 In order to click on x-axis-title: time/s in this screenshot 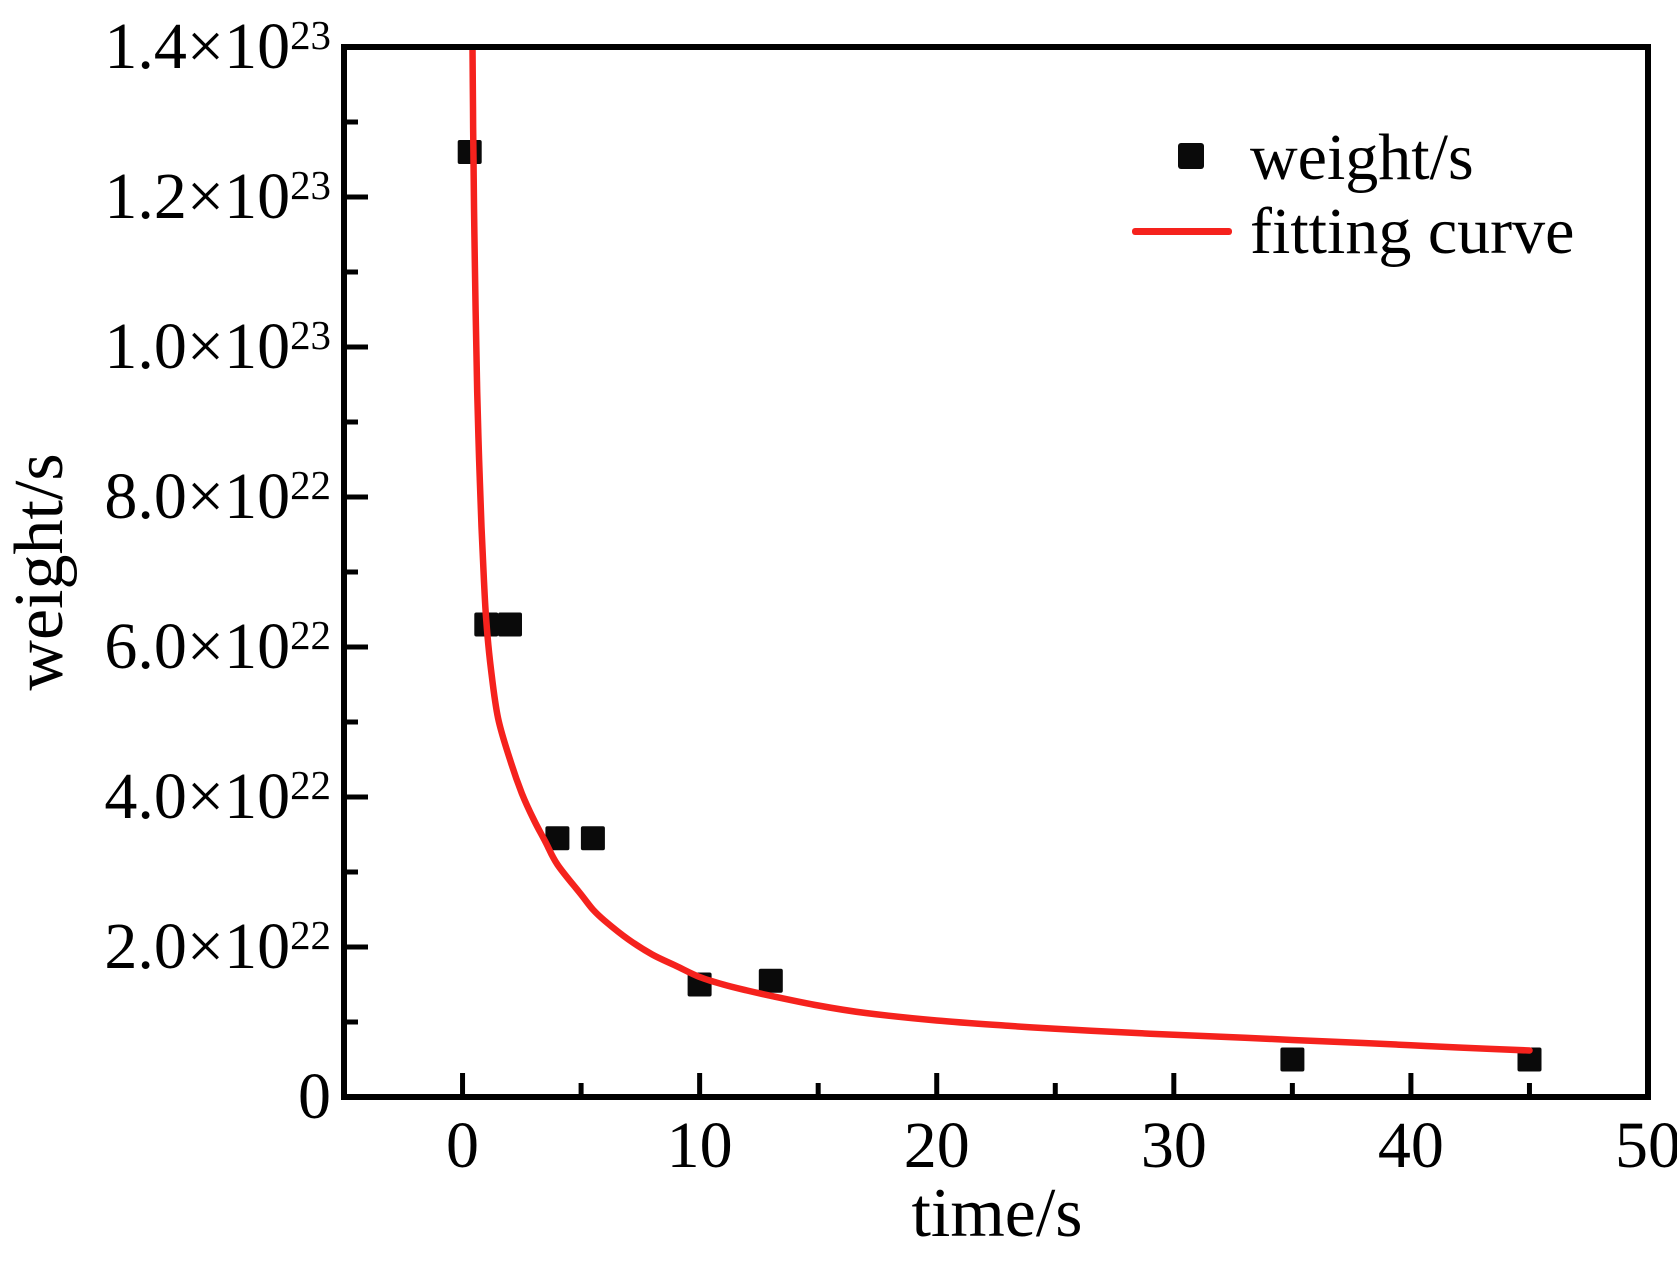, I will do `click(997, 1213)`.